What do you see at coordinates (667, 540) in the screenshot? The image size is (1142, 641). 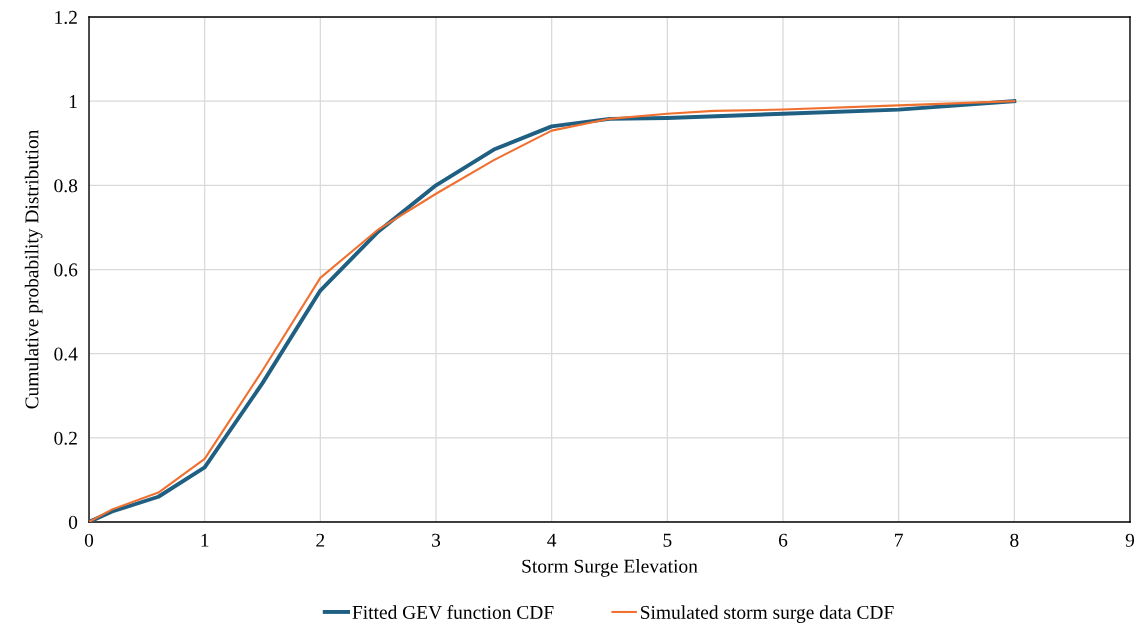 I see `x-tick-label: 5` at bounding box center [667, 540].